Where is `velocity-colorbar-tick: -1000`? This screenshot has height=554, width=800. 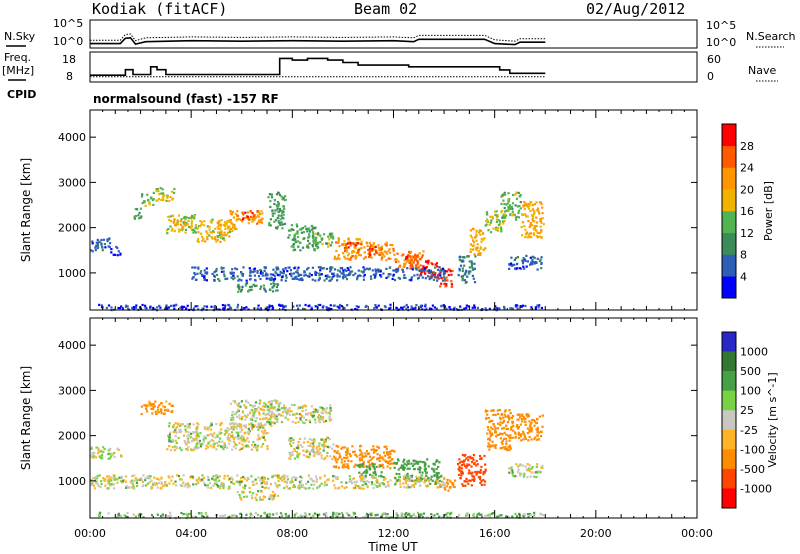
velocity-colorbar-tick: -1000 is located at coordinates (756, 488).